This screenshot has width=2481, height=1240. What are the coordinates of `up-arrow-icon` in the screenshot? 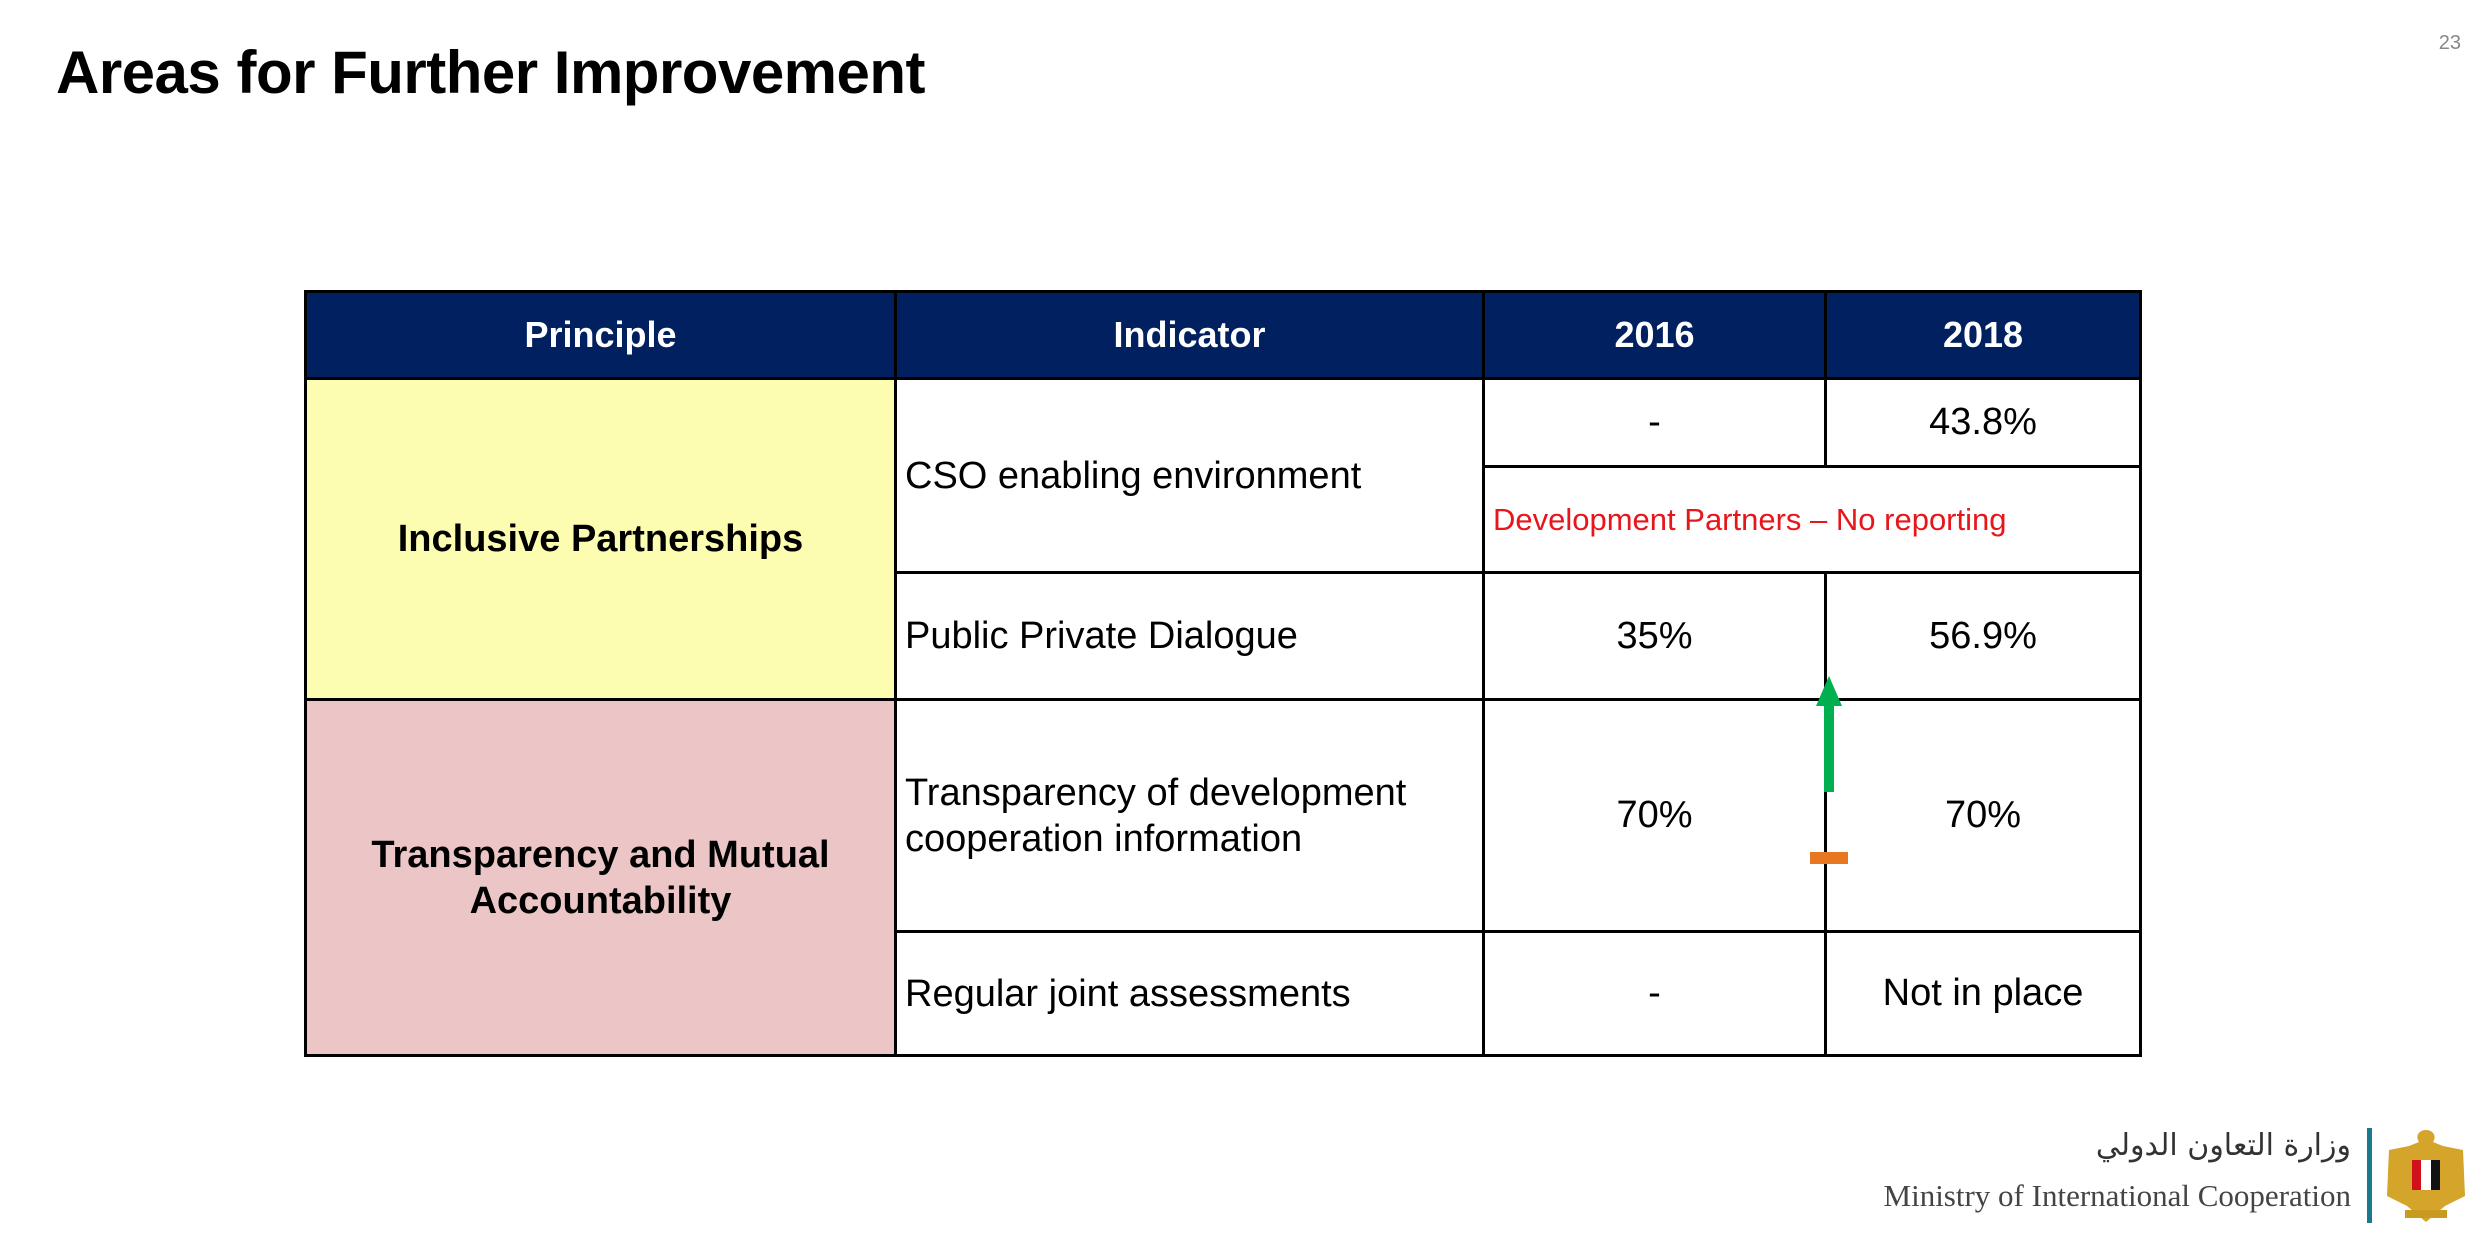 It's located at (1829, 734).